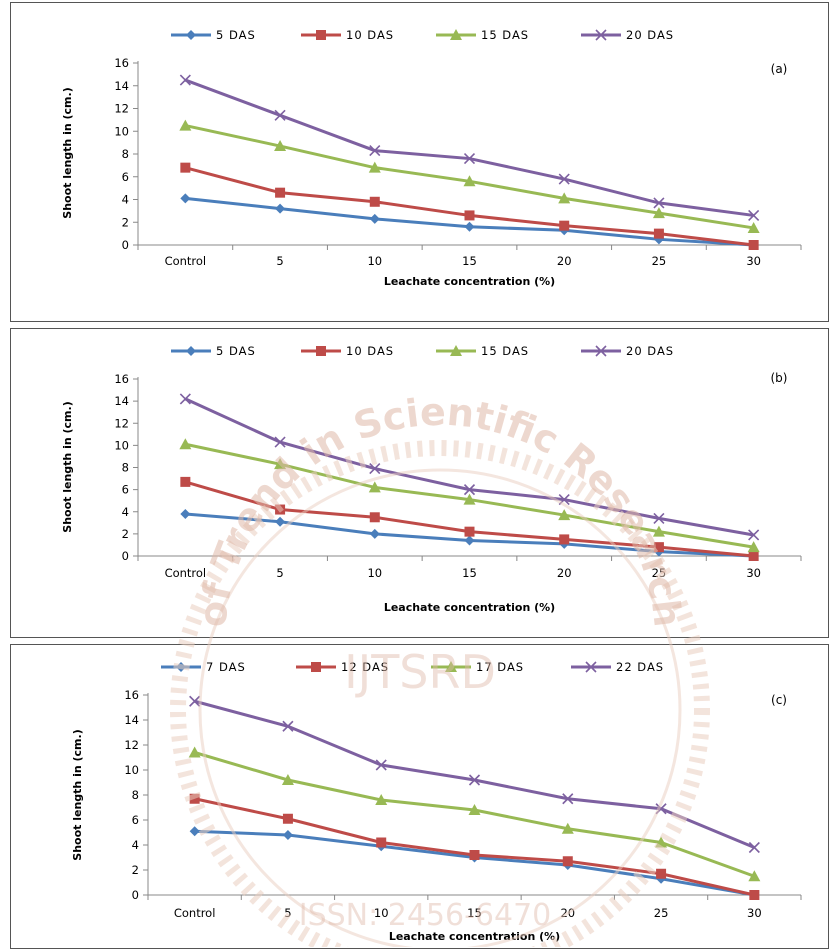 The width and height of the screenshot is (829, 949). I want to click on legend-label: 22 DAS, so click(640, 667).